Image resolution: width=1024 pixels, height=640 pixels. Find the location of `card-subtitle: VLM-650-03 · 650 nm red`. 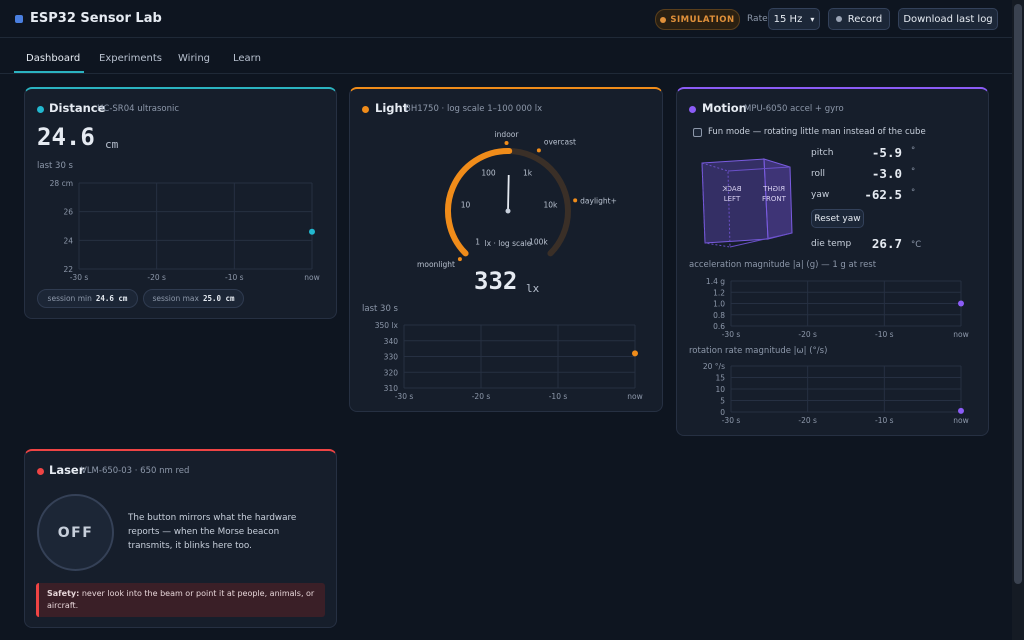

card-subtitle: VLM-650-03 · 650 nm red is located at coordinates (135, 471).